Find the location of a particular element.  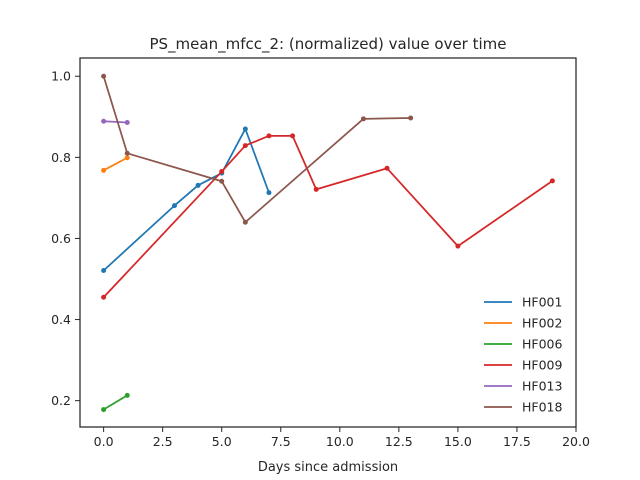

y-axis: 0.2 0.4 0.6 0.8 1.0 is located at coordinates (65, 238).